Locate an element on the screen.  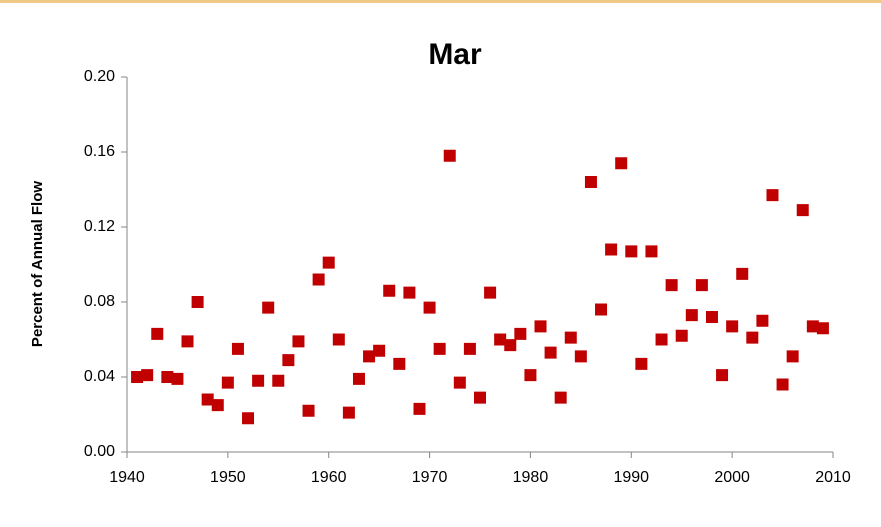
x-tick-label: 1940 is located at coordinates (127, 477).